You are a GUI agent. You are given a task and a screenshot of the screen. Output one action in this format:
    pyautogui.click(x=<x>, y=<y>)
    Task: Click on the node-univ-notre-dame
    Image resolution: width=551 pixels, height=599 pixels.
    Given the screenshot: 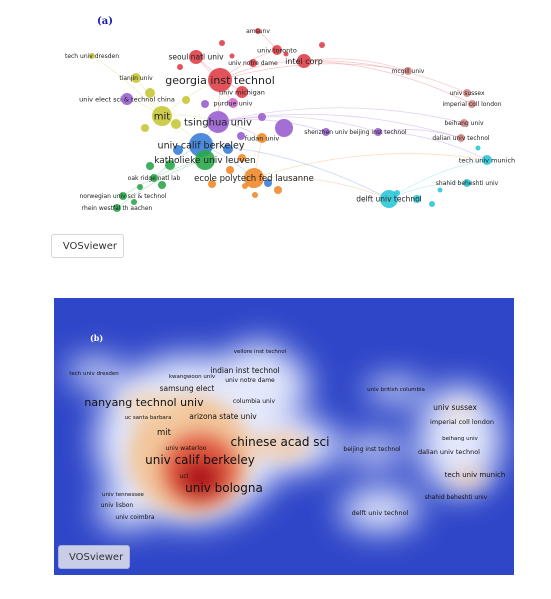 What is the action you would take?
    pyautogui.click(x=253, y=63)
    